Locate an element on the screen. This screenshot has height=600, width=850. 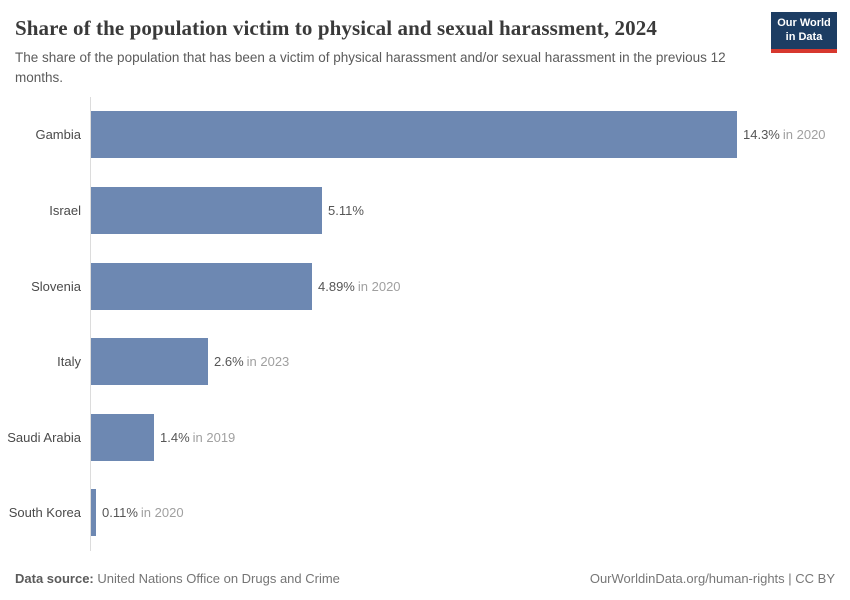
bar-row: Slovenia 4.89% in 2020 is located at coordinates (425, 286).